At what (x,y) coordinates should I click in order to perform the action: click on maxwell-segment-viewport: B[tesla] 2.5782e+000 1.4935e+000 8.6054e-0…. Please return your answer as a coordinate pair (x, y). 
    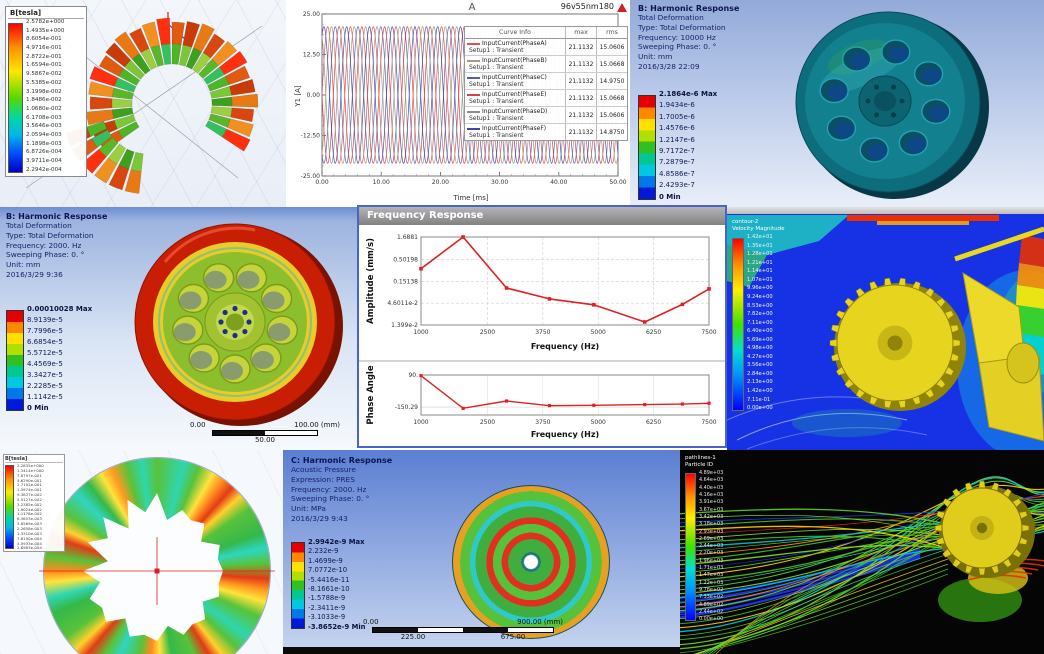
    Looking at the image, I should click on (143, 103).